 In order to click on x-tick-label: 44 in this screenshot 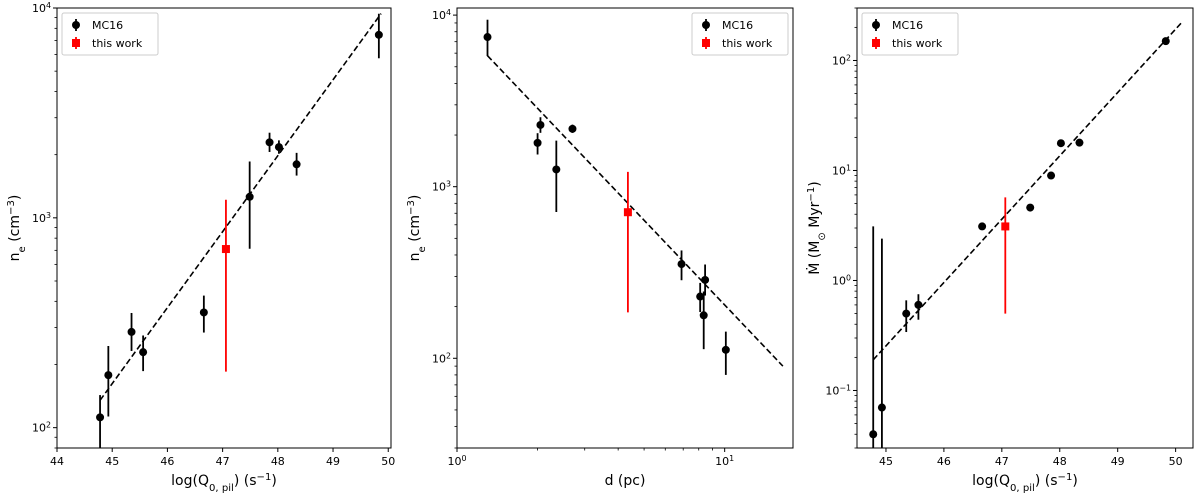, I will do `click(57, 461)`.